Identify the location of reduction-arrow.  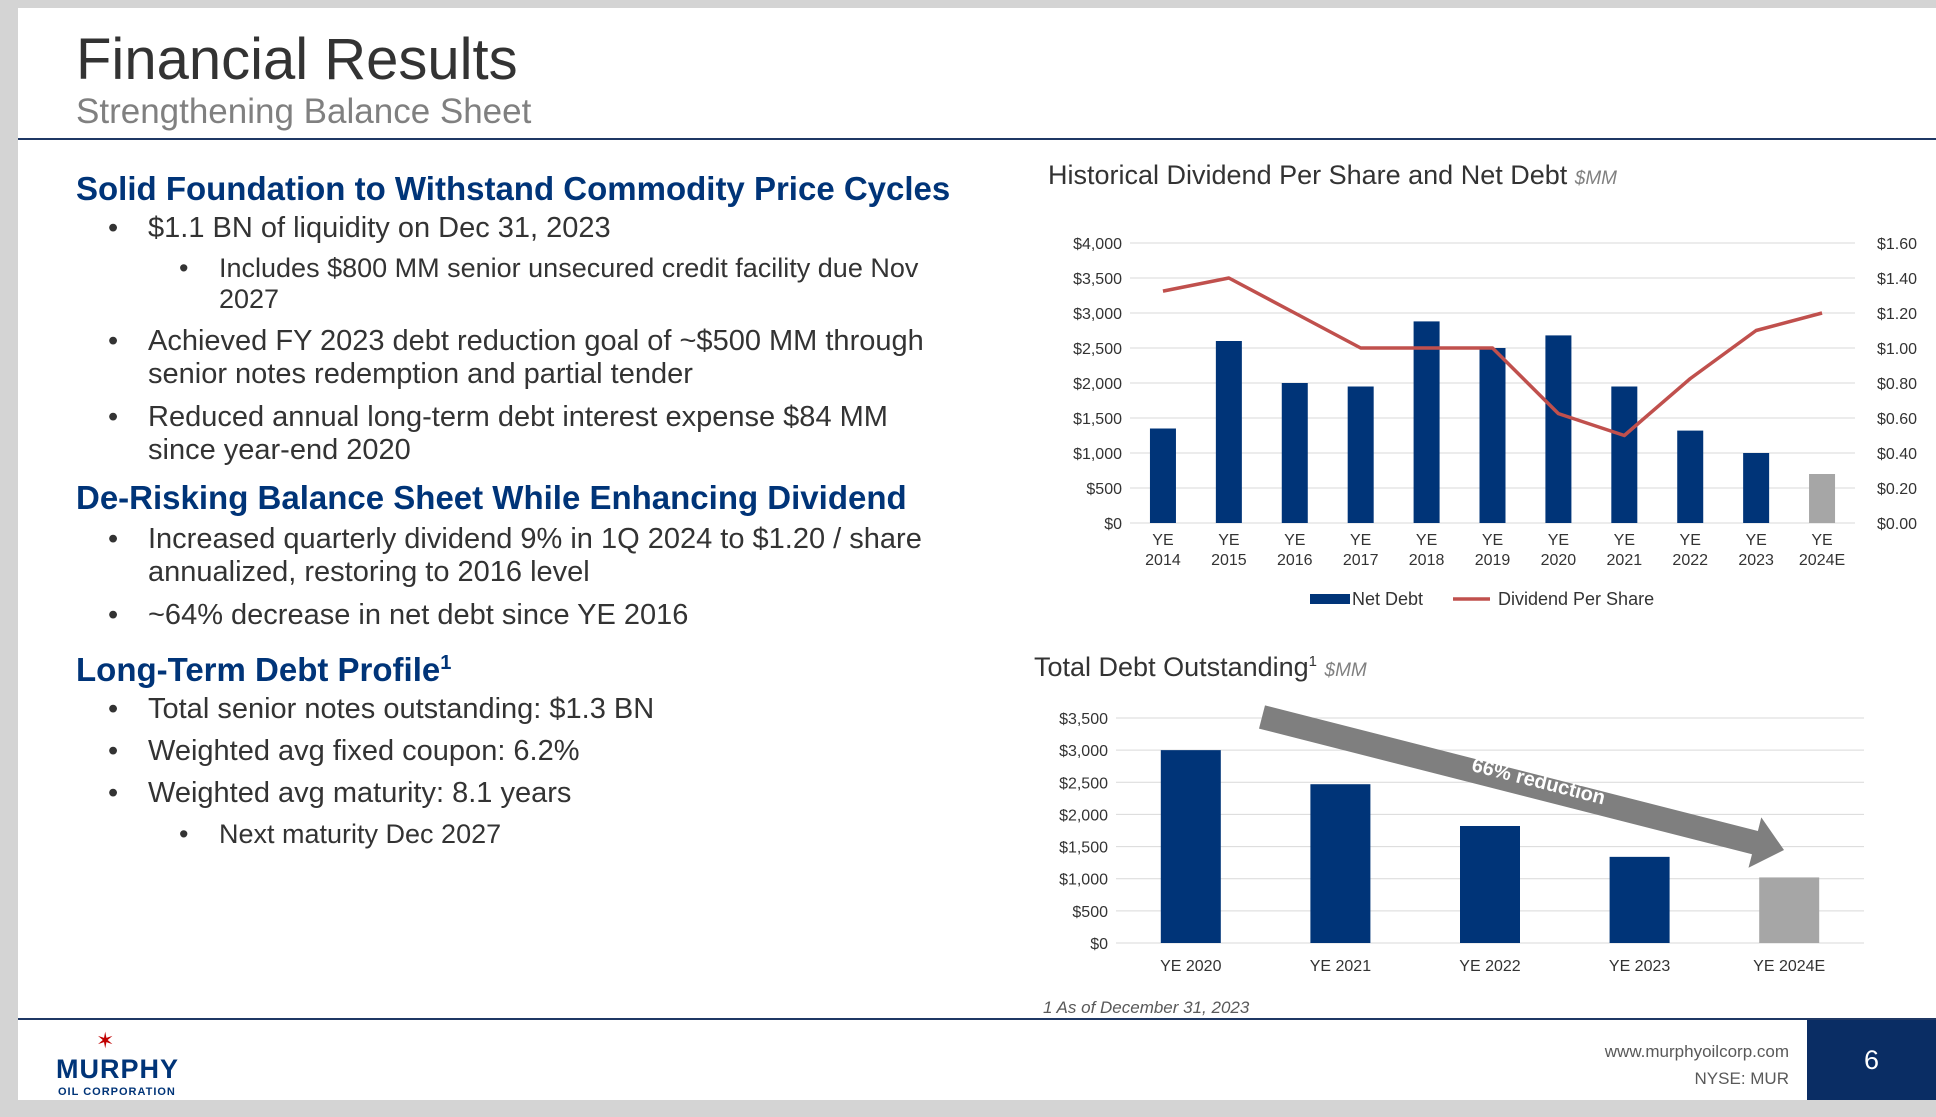
(1521, 786).